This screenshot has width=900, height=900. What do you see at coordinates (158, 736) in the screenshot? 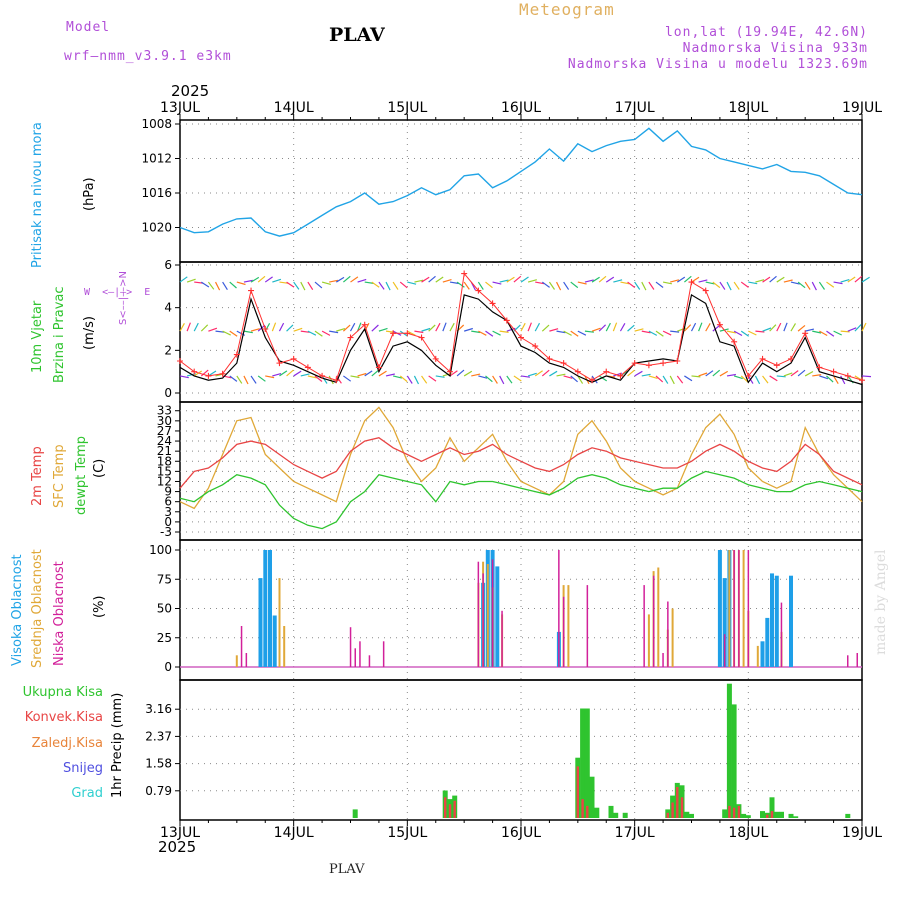
I see `ytick-label: 2.37` at bounding box center [158, 736].